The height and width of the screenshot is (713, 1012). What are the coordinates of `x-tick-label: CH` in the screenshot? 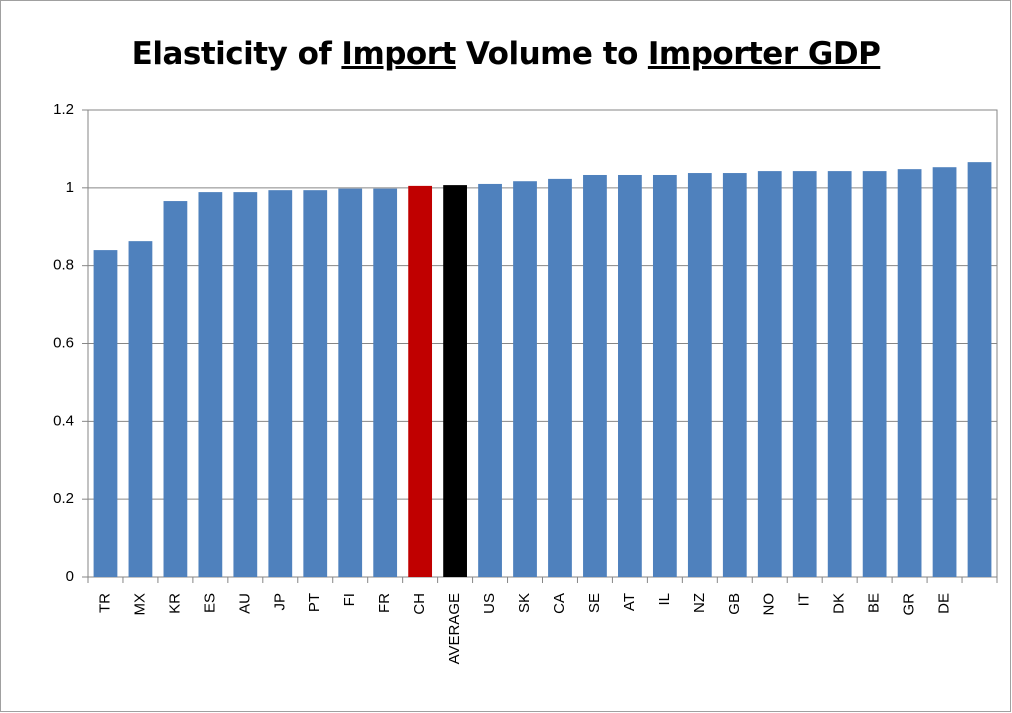 It's located at (419, 604).